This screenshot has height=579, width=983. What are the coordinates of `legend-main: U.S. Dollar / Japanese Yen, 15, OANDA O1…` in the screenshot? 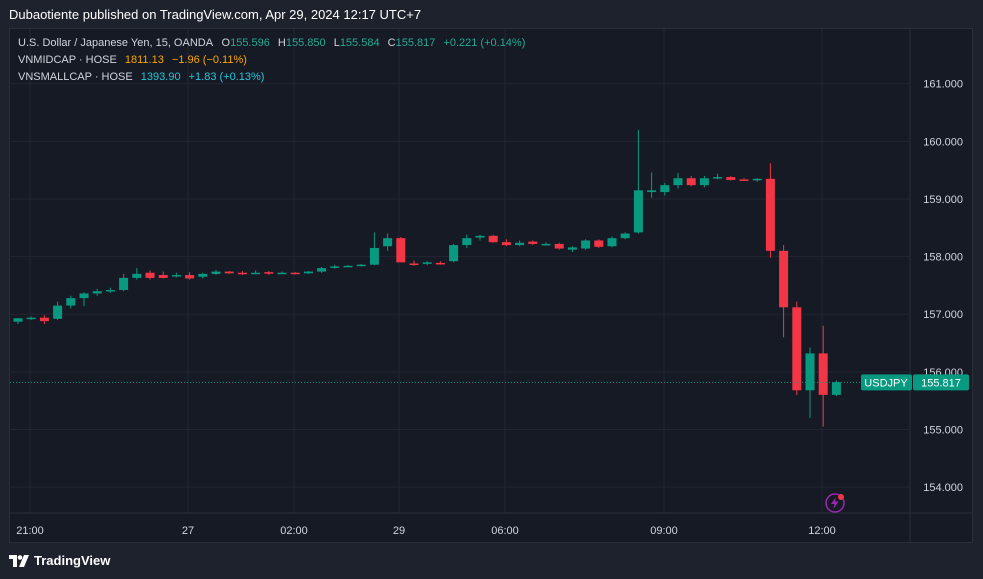 It's located at (271, 43).